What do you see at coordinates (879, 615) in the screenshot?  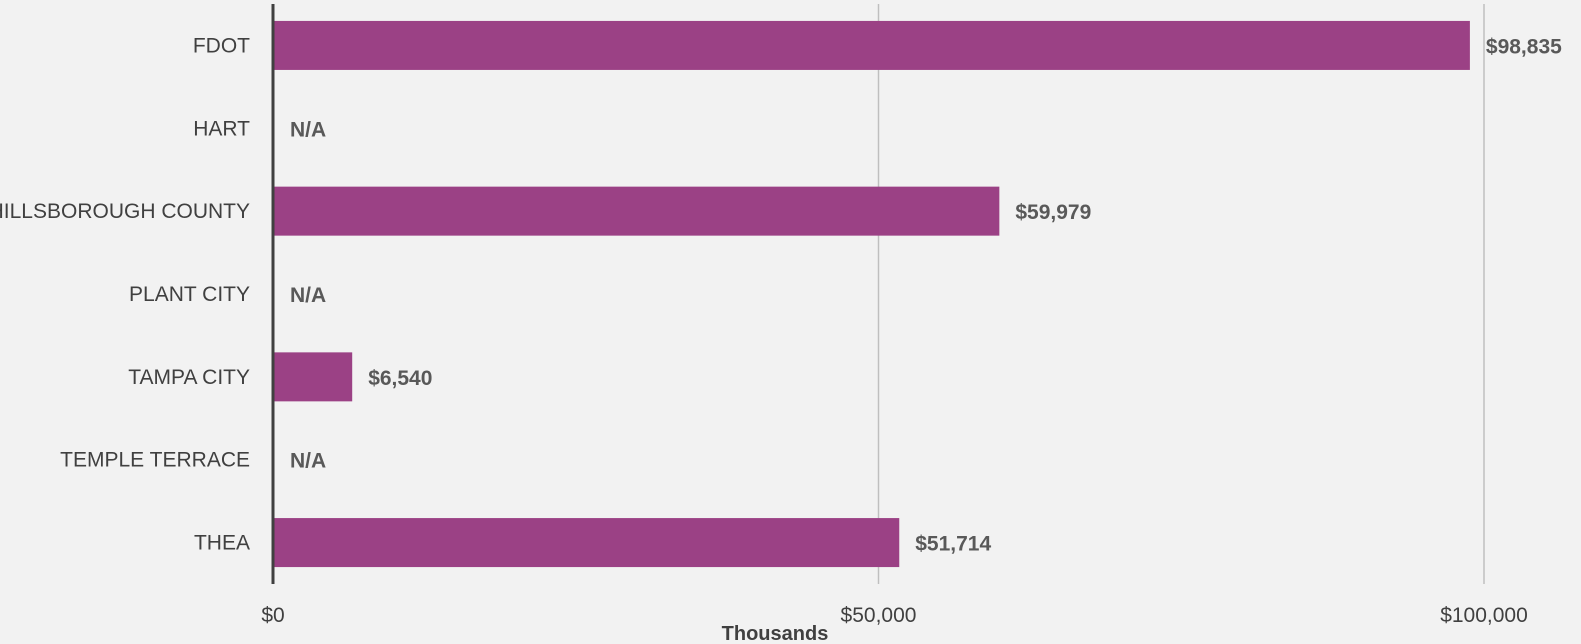 I see `x-tick-label: $50,000` at bounding box center [879, 615].